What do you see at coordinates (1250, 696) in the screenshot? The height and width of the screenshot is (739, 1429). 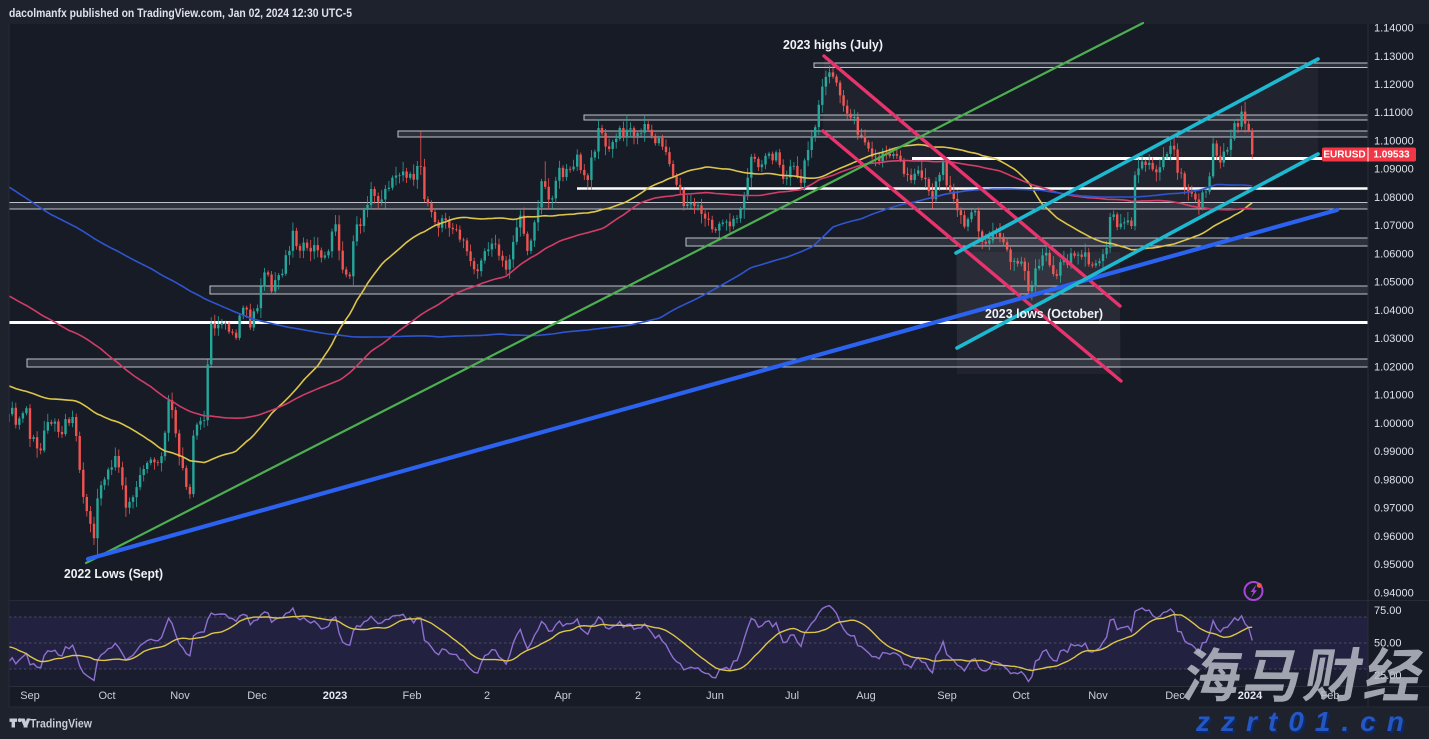 I see `svg-text: 2024` at bounding box center [1250, 696].